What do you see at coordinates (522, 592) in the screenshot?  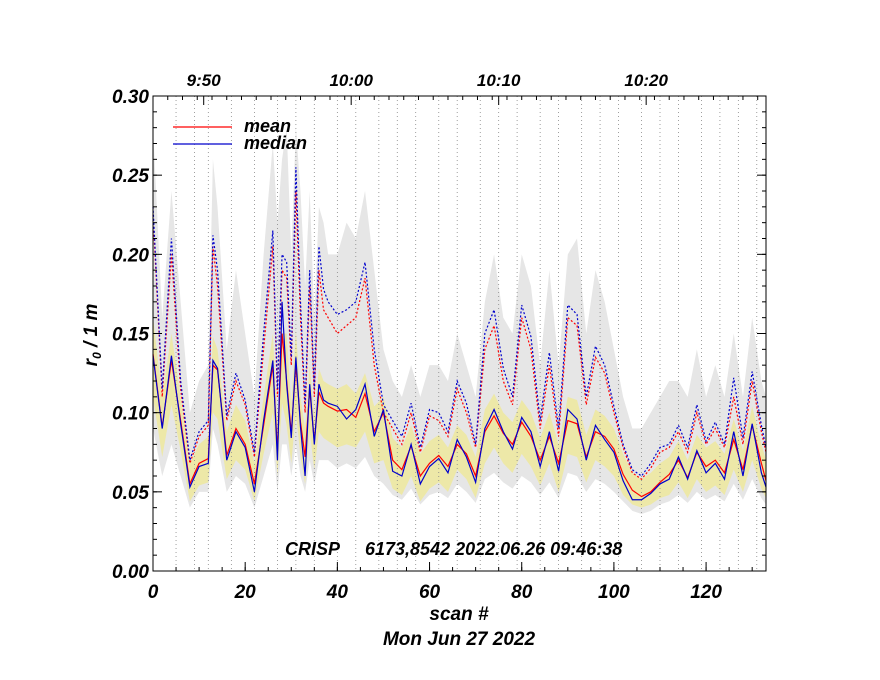 I see `x-tick-label: 80` at bounding box center [522, 592].